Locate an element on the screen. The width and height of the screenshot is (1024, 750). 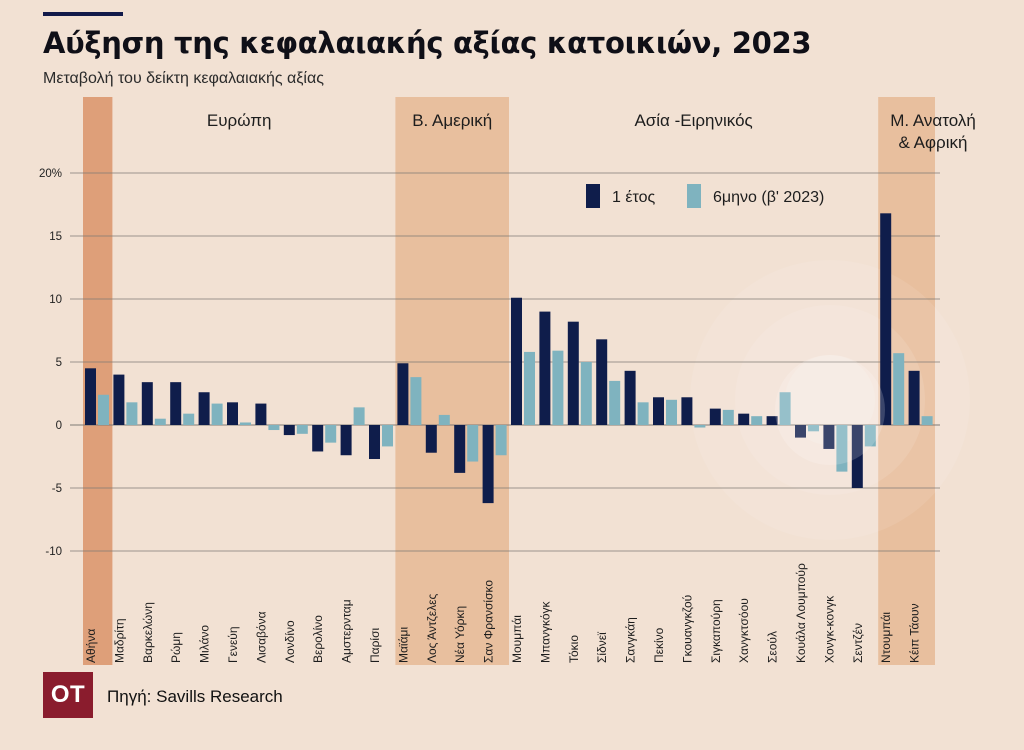
decor-circle-overlay is located at coordinates (830, 410).